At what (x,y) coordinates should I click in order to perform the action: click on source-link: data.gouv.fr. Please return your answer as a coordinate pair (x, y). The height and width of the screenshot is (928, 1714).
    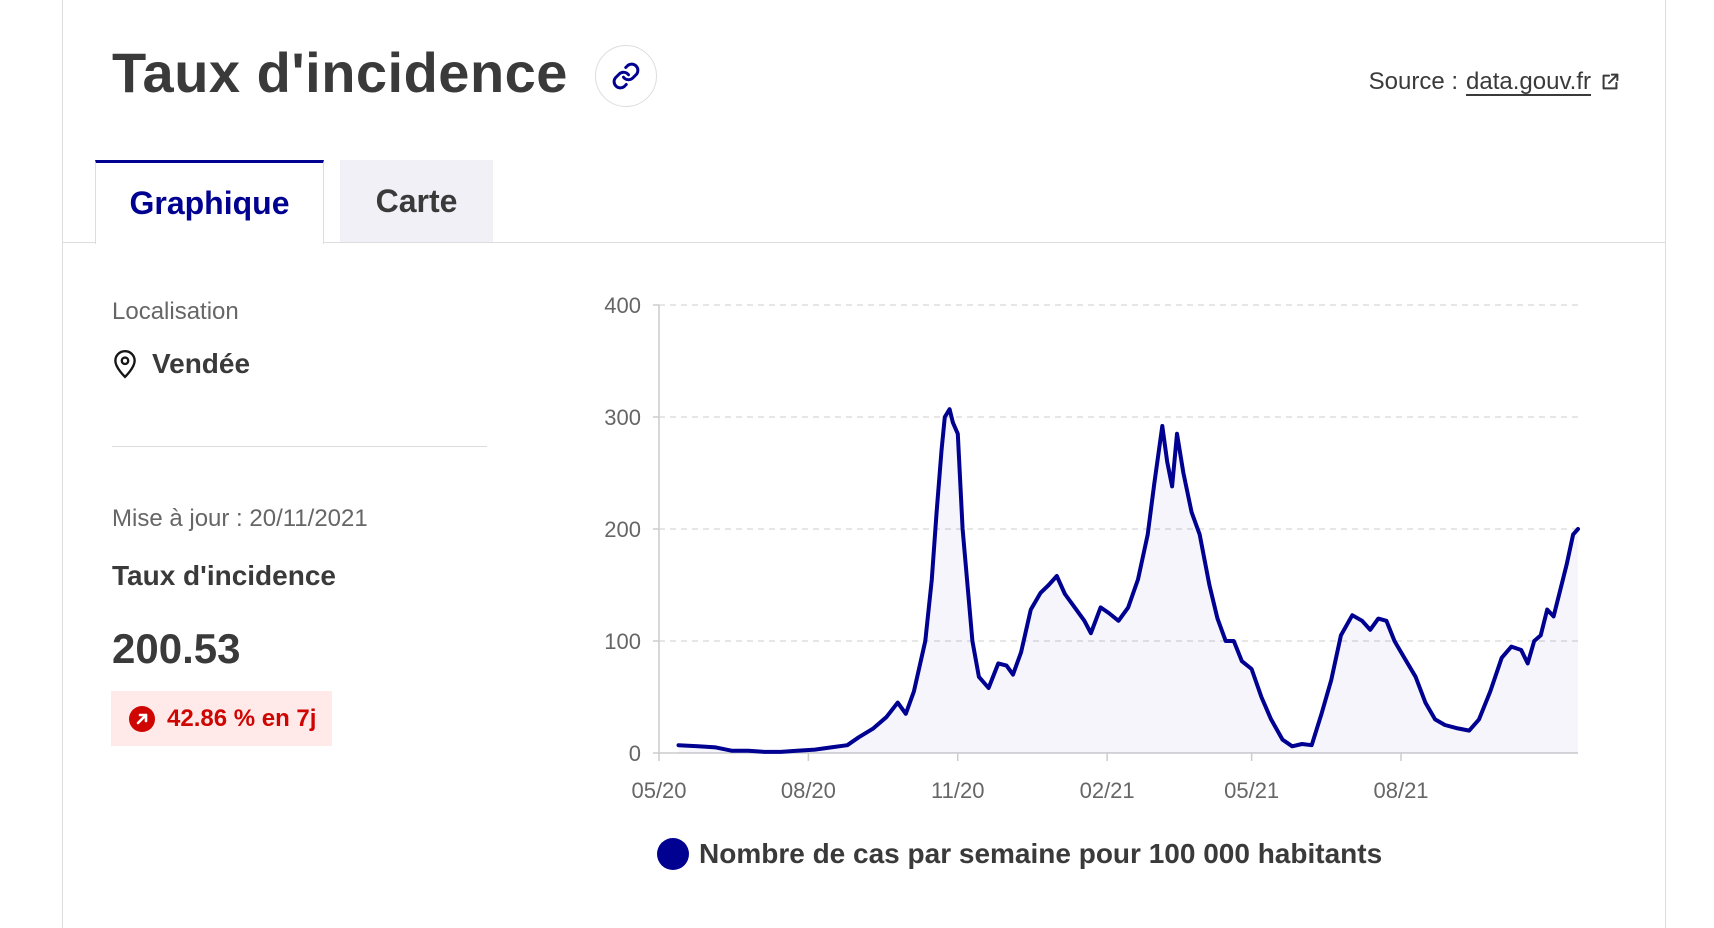
    Looking at the image, I should click on (1528, 82).